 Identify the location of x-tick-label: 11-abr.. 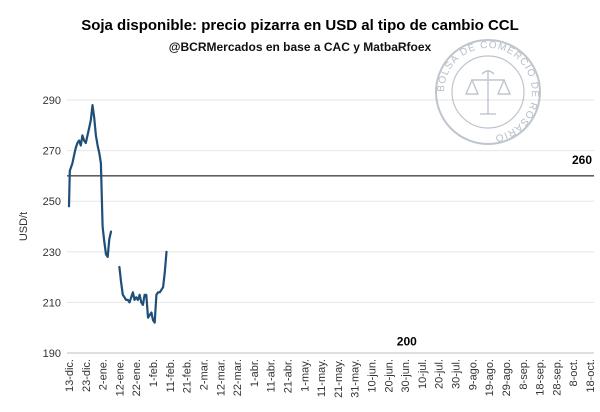
(272, 375).